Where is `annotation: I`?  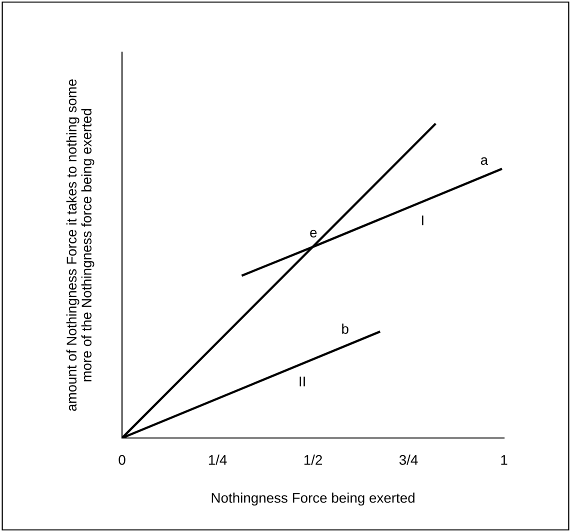 annotation: I is located at coordinates (423, 221).